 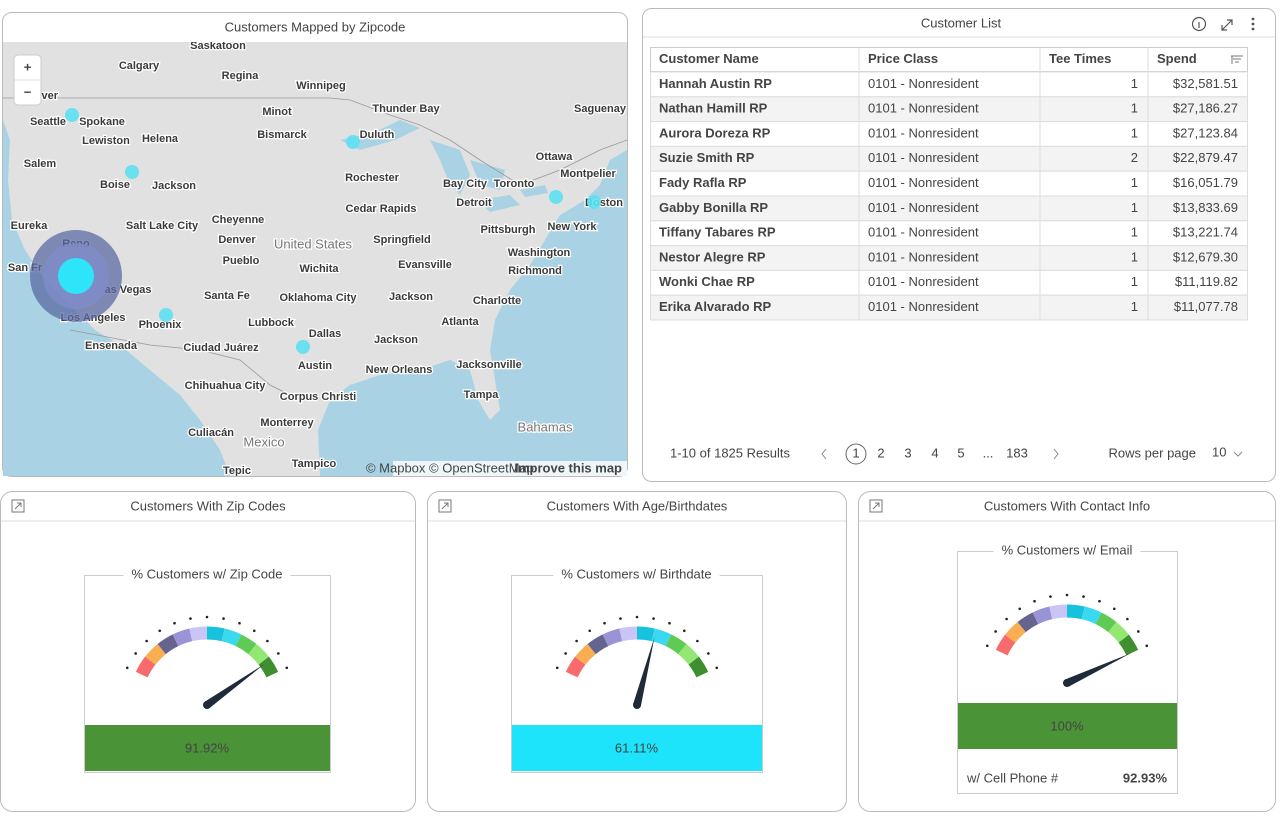 What do you see at coordinates (1177, 58) in the screenshot?
I see `column-header: Spend` at bounding box center [1177, 58].